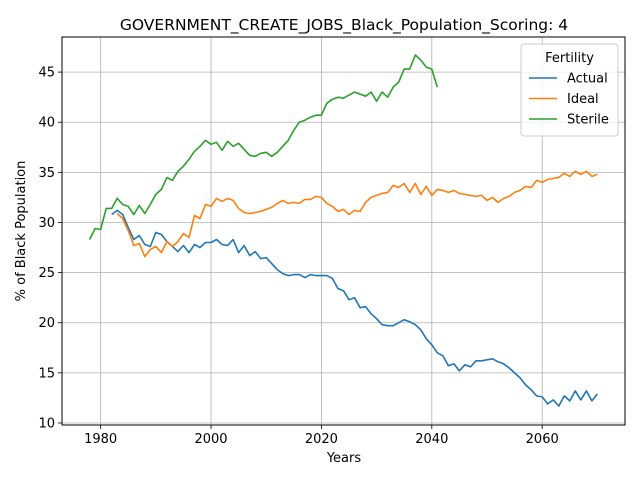  I want to click on y-tick-label: 20, so click(46, 323).